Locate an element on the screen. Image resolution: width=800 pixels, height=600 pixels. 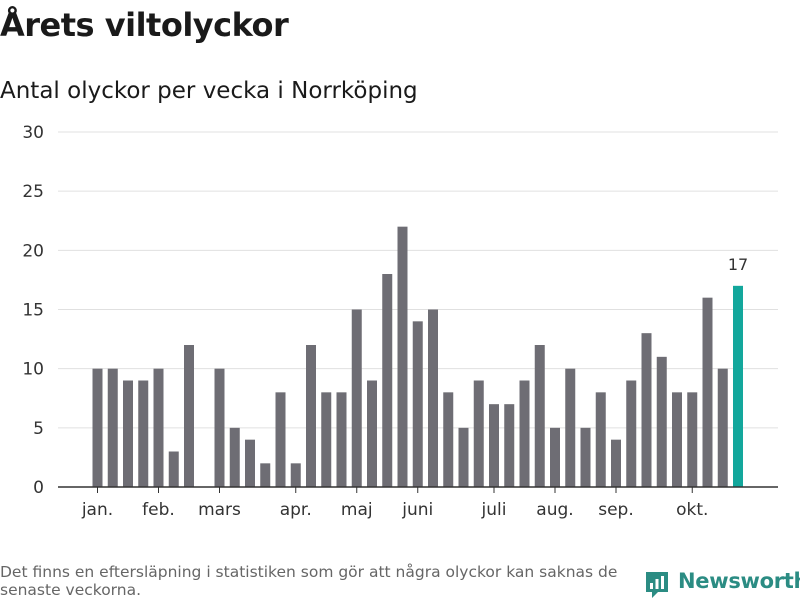
y-axis-ticks: 0 5 10 15 20 25 30 is located at coordinates (33, 310).